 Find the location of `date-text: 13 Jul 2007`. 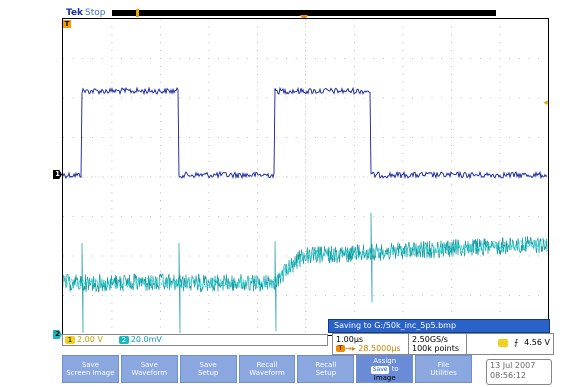

date-text: 13 Jul 2007 is located at coordinates (513, 365).